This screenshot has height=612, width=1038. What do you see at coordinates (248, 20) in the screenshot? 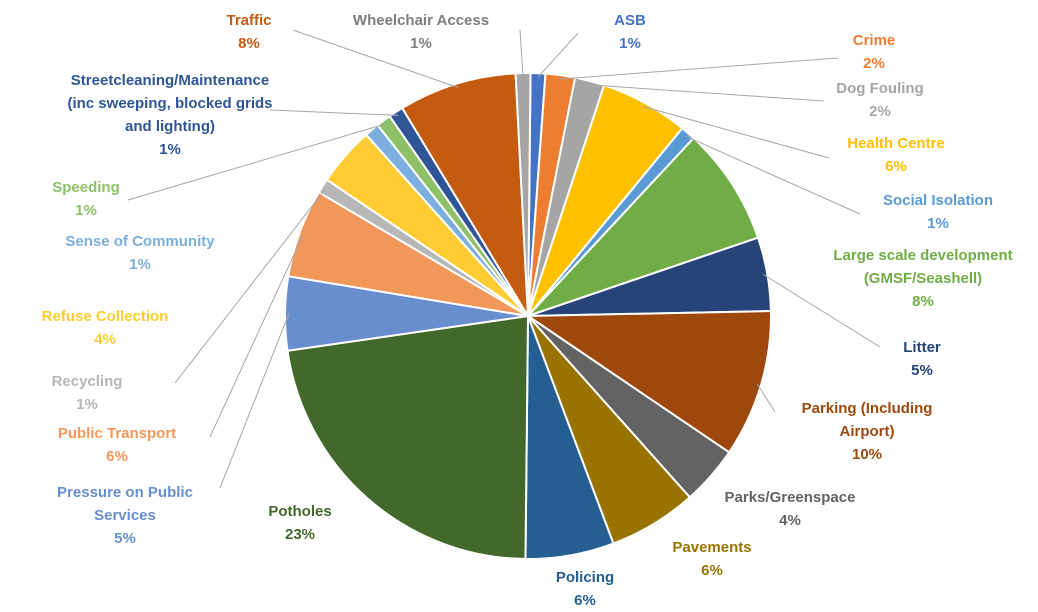
I see `data-label-category: Traffic` at bounding box center [248, 20].